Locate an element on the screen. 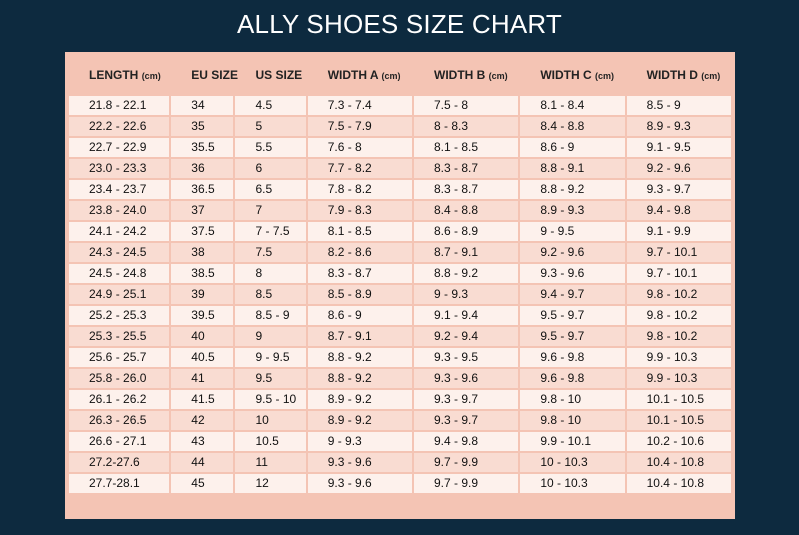 The height and width of the screenshot is (535, 799). cell-length: 24.1 - 24.2 is located at coordinates (119, 231).